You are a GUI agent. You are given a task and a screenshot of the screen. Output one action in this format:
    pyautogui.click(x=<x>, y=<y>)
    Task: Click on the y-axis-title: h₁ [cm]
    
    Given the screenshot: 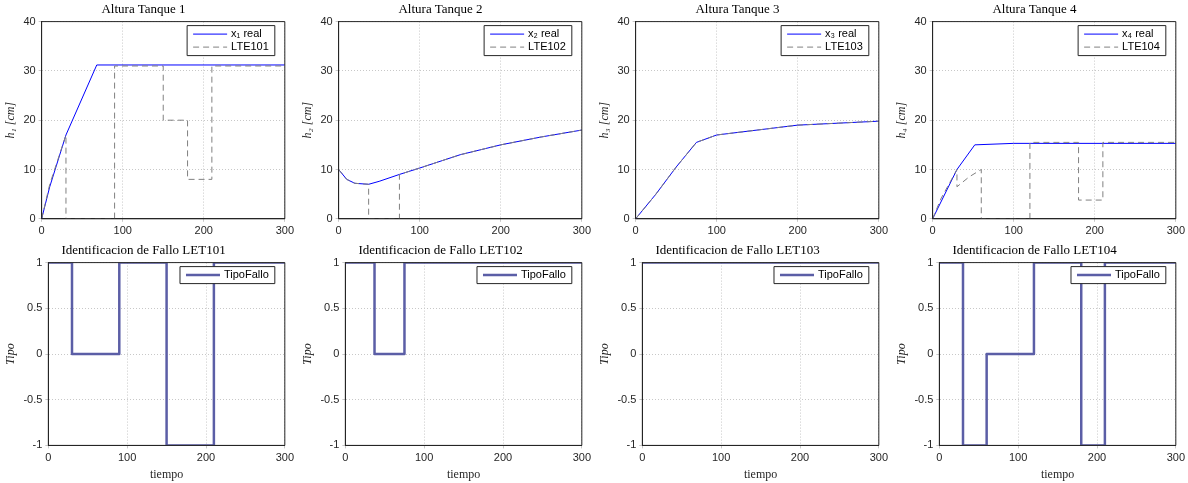 What is the action you would take?
    pyautogui.click(x=10, y=120)
    